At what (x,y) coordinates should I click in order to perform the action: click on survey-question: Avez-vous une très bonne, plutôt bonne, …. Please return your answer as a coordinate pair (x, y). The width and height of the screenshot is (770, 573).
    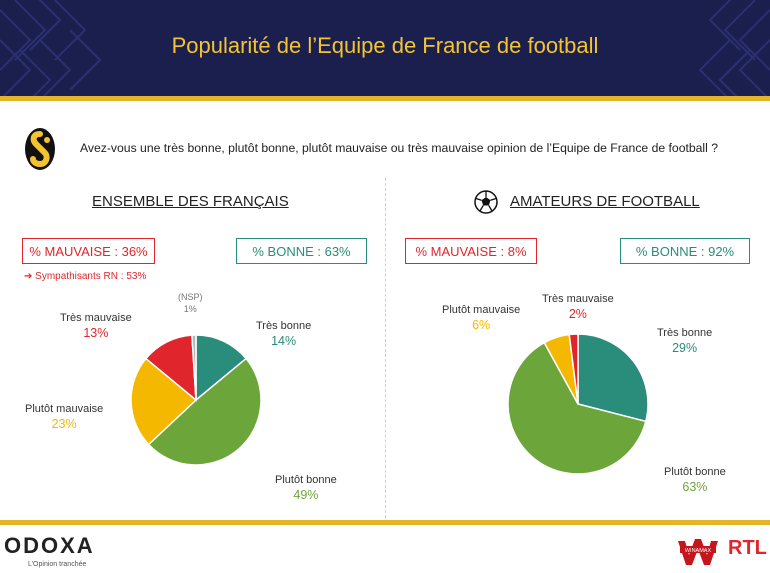
    Looking at the image, I should click on (399, 148).